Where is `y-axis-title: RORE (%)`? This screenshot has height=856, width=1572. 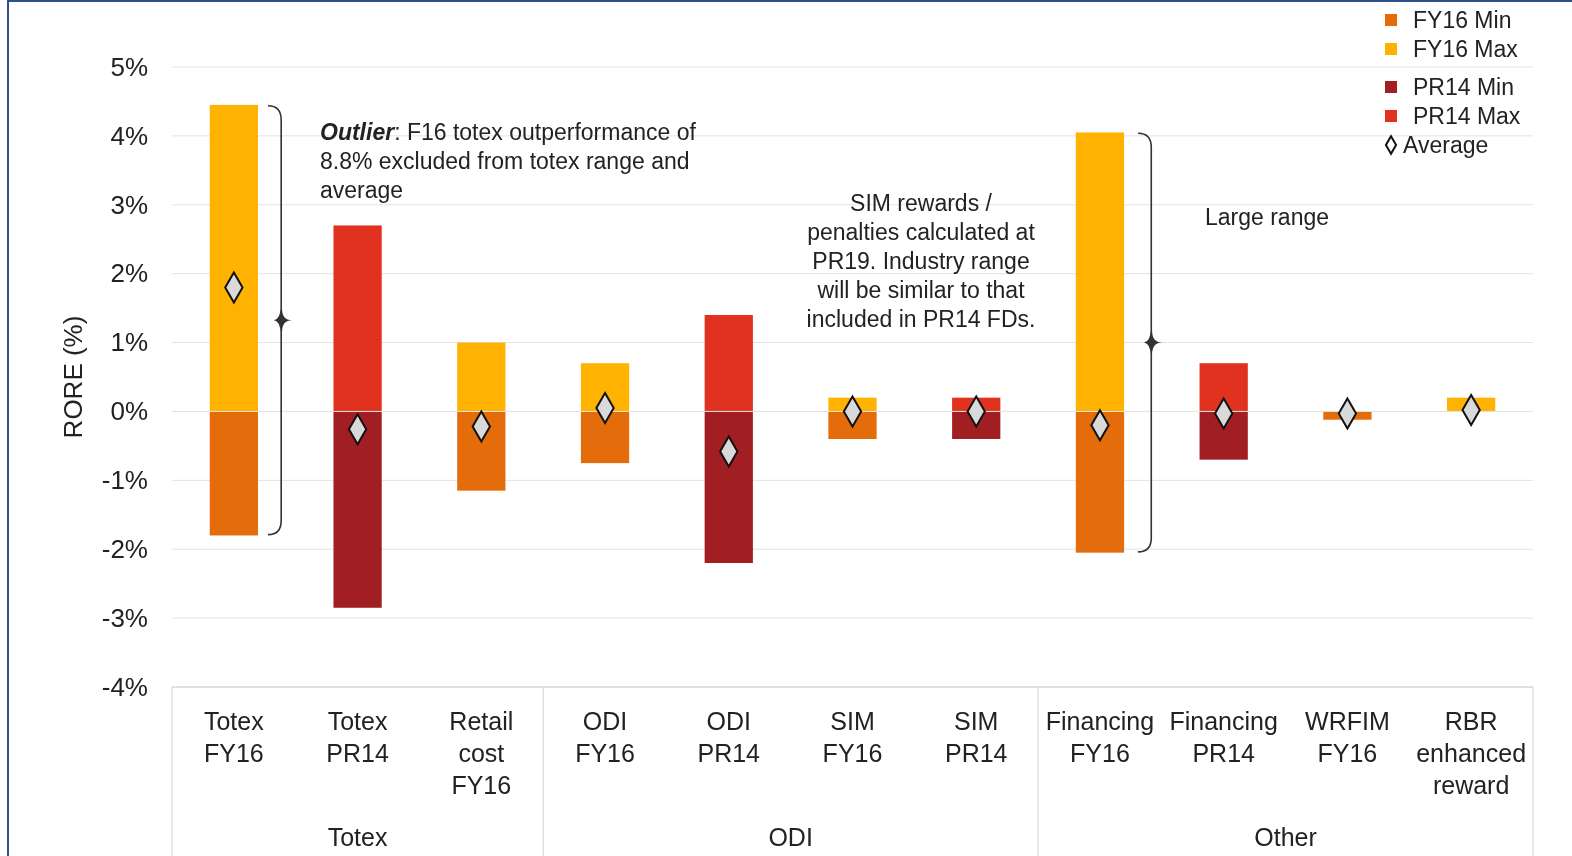 y-axis-title: RORE (%) is located at coordinates (73, 377).